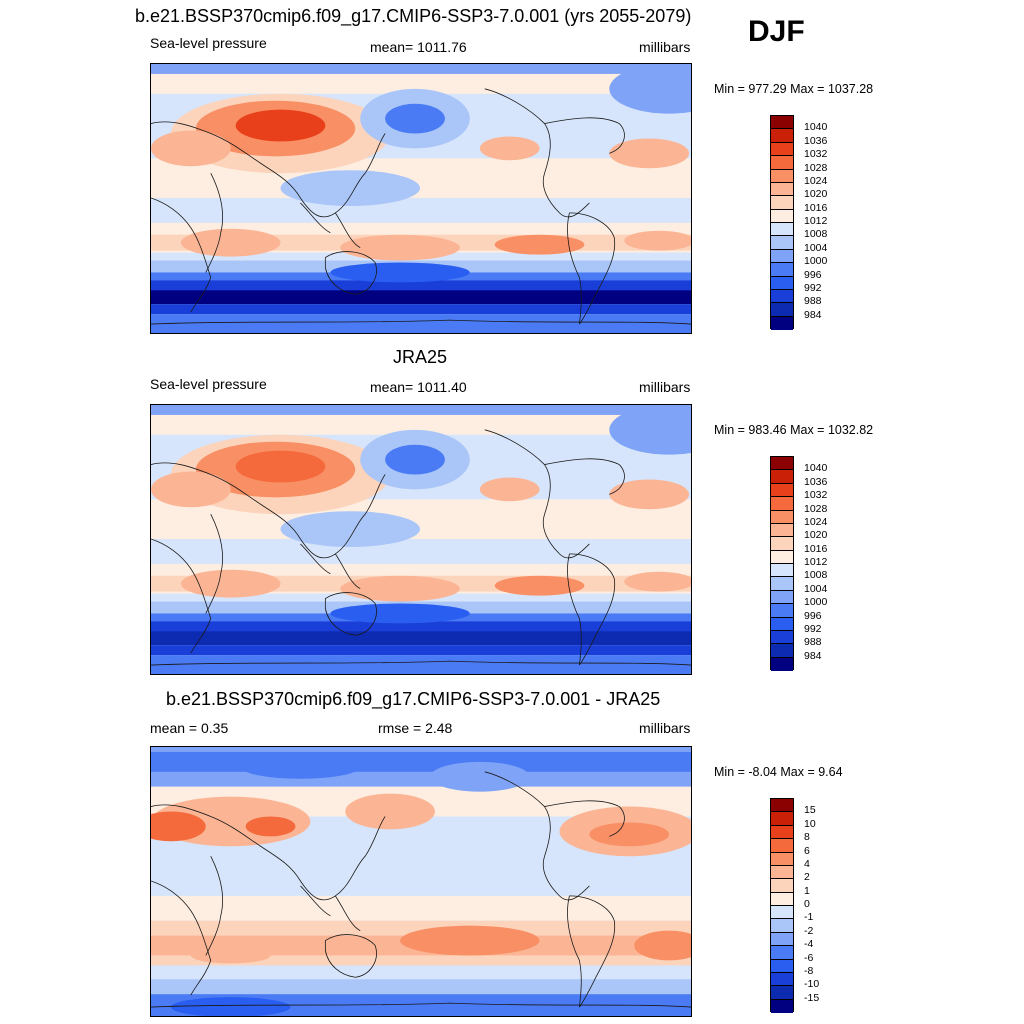  What do you see at coordinates (776, 31) in the screenshot?
I see `season-label: DJF` at bounding box center [776, 31].